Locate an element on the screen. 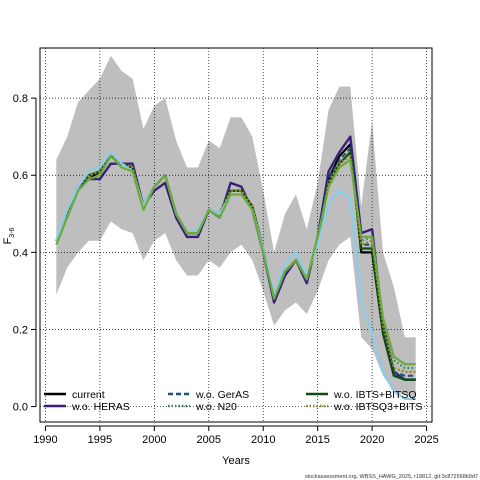 The height and width of the screenshot is (480, 480). y-axis: 0.0 0.2 0.4 0.6 0.8 is located at coordinates (25, 253).